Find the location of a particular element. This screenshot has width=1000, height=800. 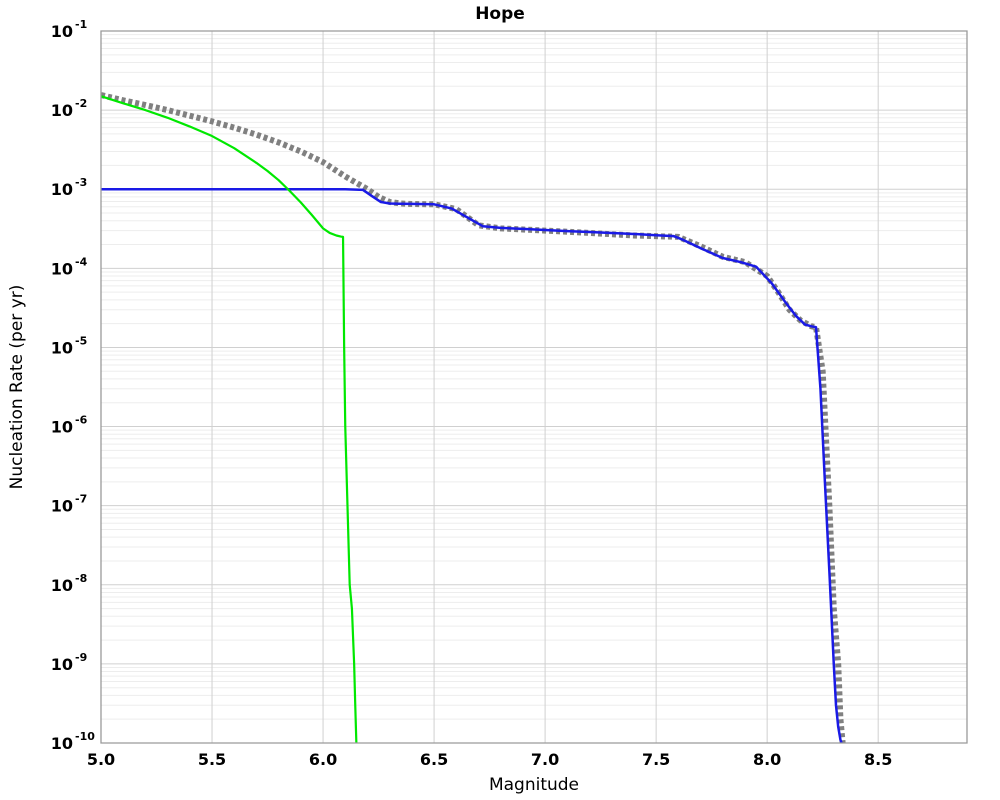

x-tick-label: 6.5 is located at coordinates (434, 759).